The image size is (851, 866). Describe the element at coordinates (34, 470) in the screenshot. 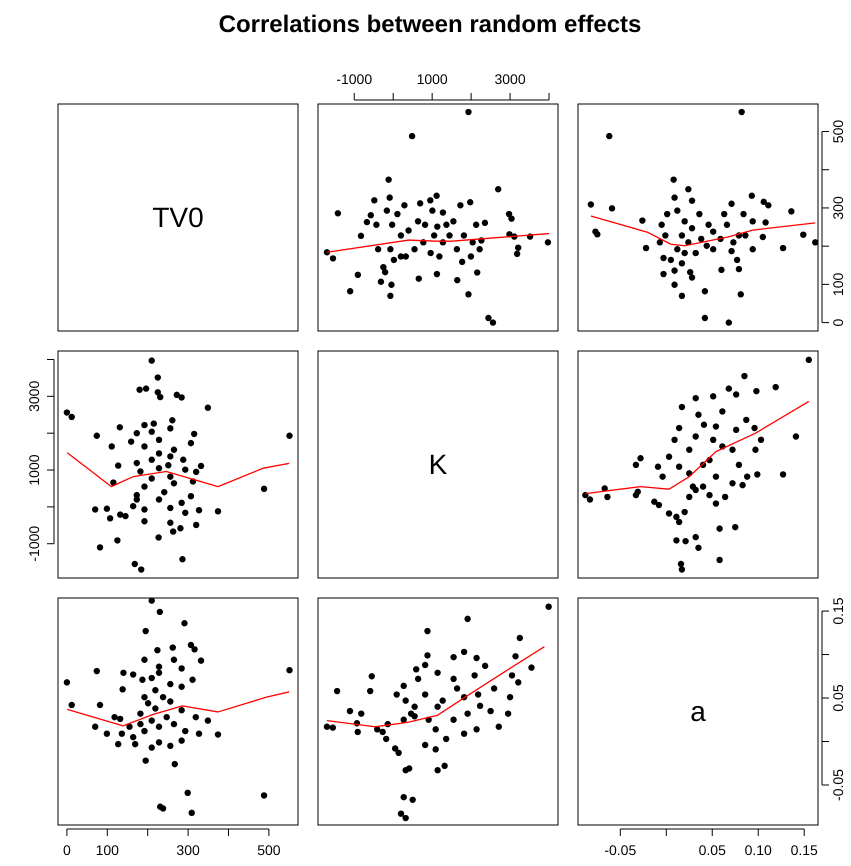

I see `y-tick-label: 1000` at that location.